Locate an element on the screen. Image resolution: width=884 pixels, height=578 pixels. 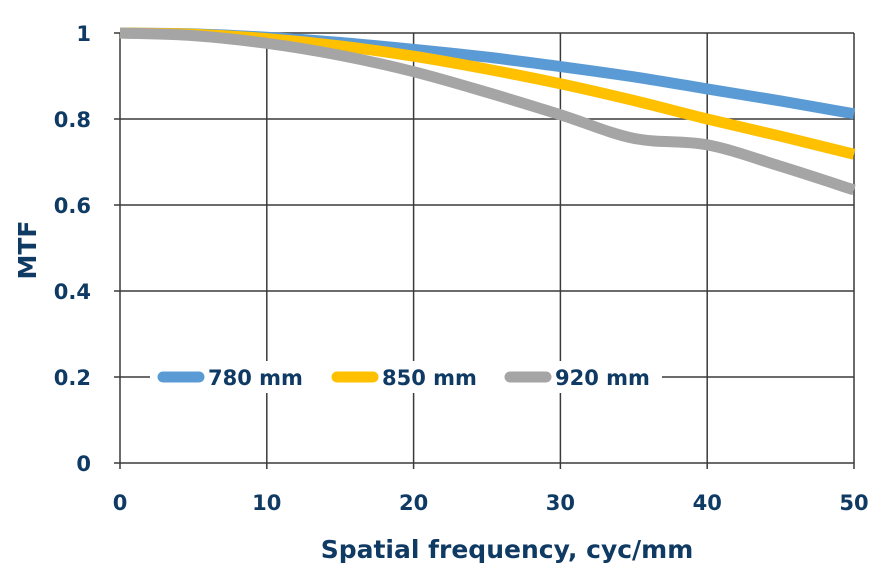
x-tick-label: 30 is located at coordinates (560, 503).